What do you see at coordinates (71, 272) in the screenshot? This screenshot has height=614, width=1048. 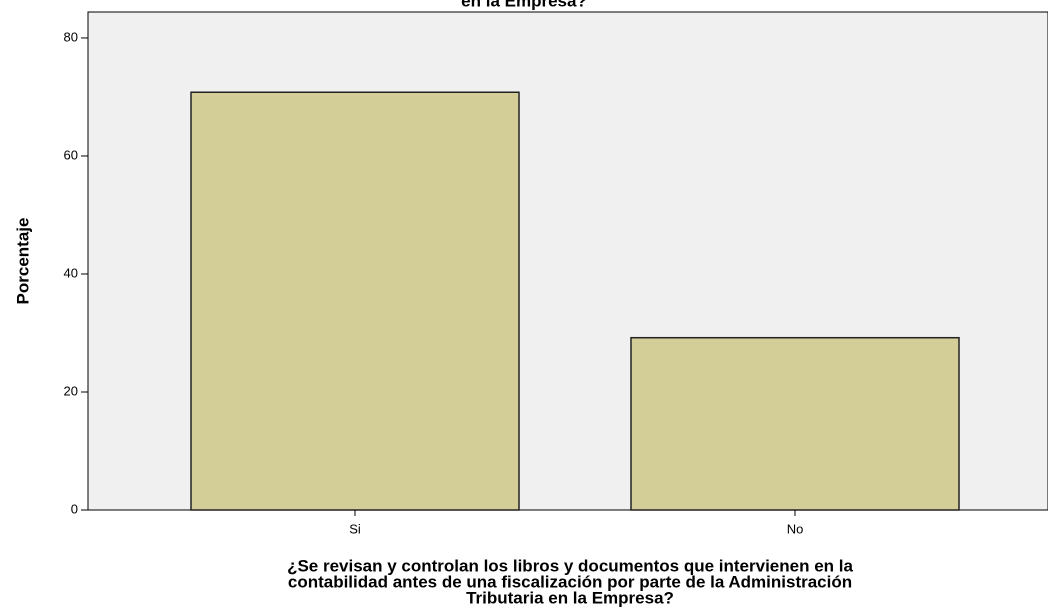 I see `y-tick-label: 40` at bounding box center [71, 272].